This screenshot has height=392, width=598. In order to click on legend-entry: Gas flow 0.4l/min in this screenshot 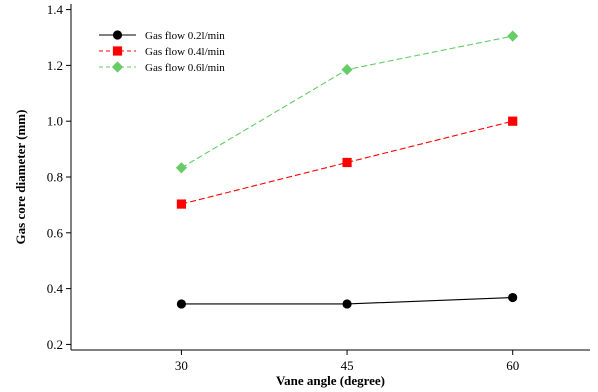, I will do `click(162, 52)`.